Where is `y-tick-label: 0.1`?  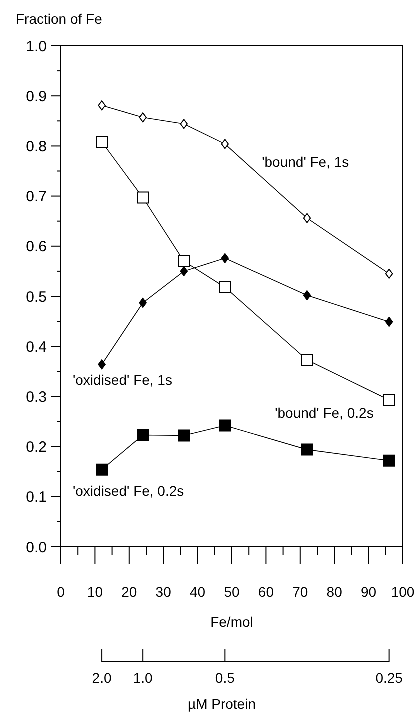 y-tick-label: 0.1 is located at coordinates (36, 497).